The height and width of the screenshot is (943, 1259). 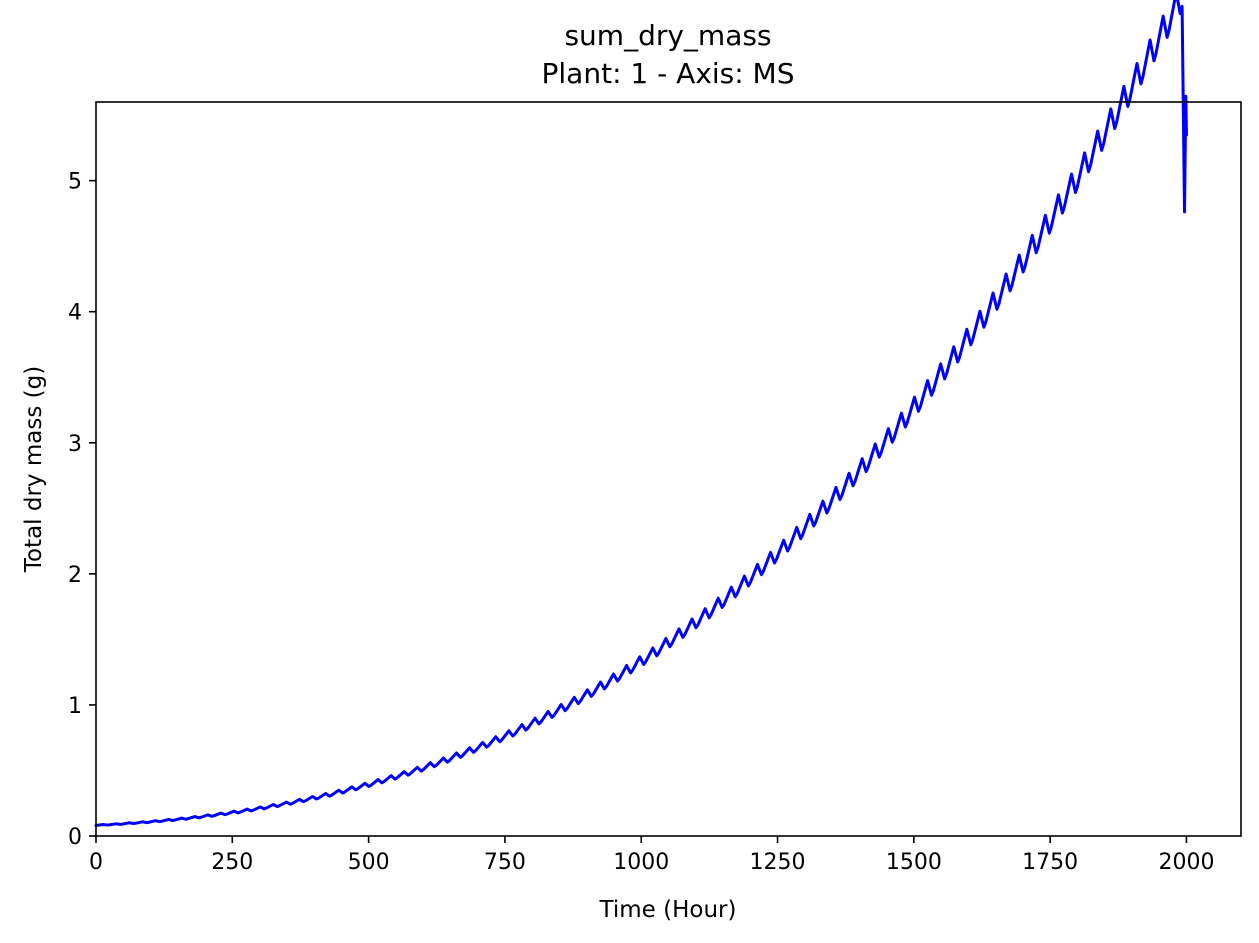 What do you see at coordinates (75, 313) in the screenshot?
I see `y-tick-label: 4` at bounding box center [75, 313].